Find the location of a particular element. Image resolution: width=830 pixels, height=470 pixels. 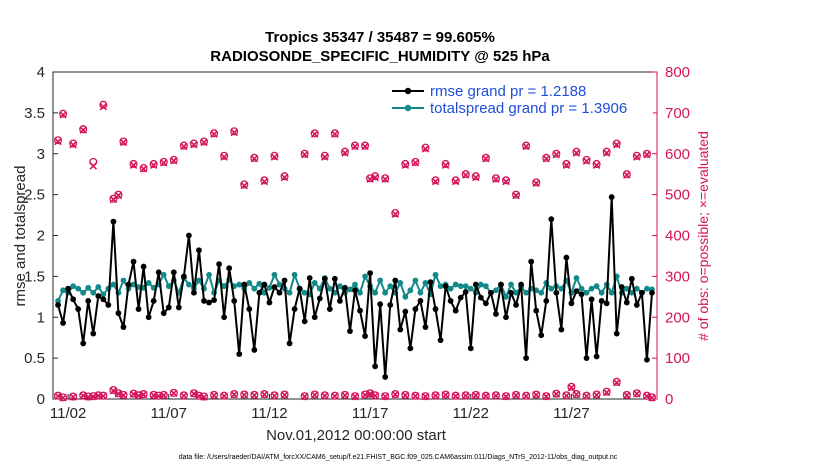

x-axis-label: Nov.01,2012 00:00:00 start is located at coordinates (356, 435).